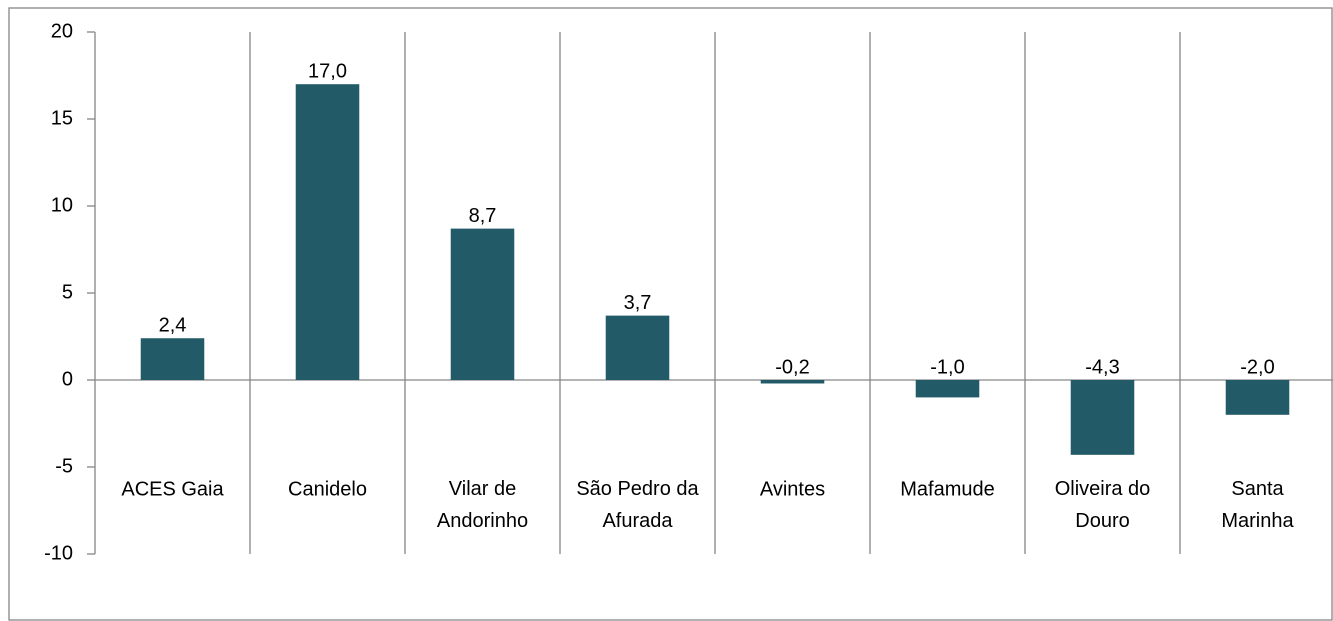  Describe the element at coordinates (327, 71) in the screenshot. I see `data-label: 17,0` at that location.